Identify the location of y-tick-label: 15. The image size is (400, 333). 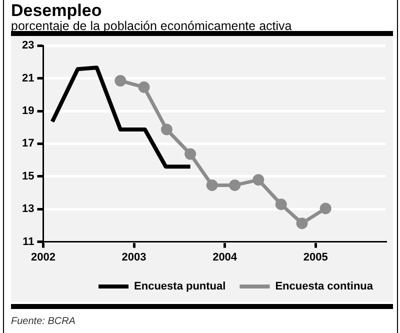
(28, 176).